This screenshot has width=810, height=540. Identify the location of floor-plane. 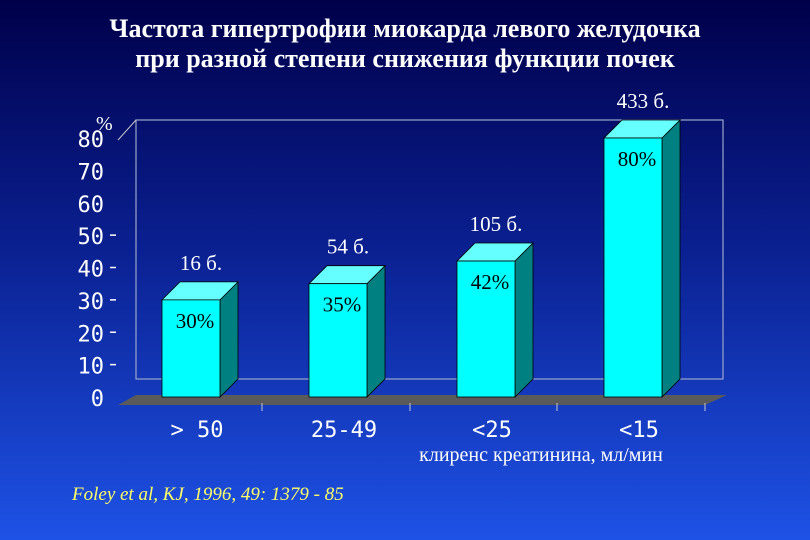
(422, 400).